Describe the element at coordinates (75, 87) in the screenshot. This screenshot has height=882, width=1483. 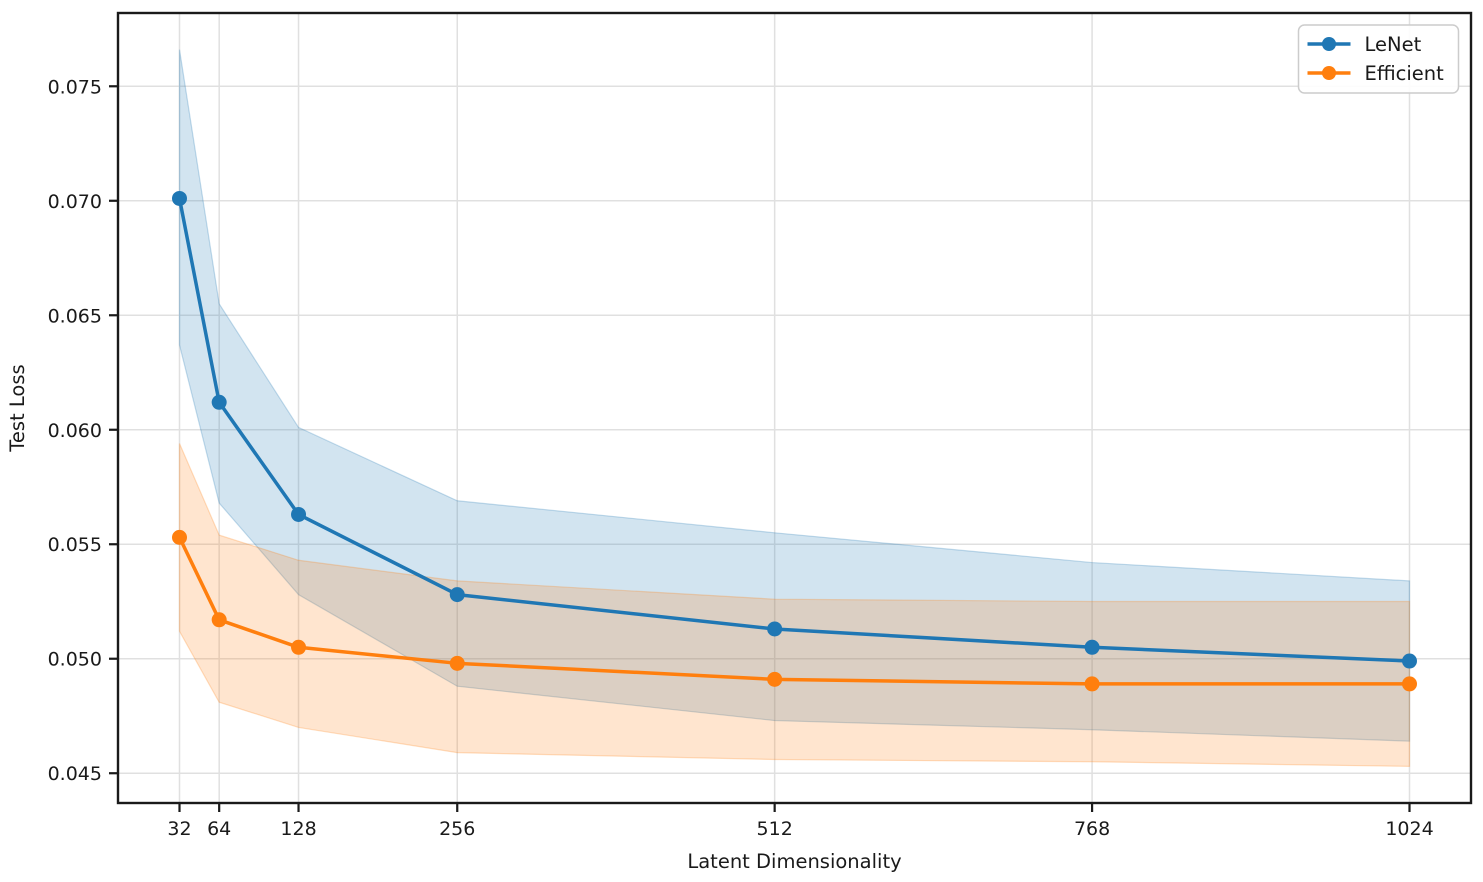
I see `y-tick-label: 0.075` at that location.